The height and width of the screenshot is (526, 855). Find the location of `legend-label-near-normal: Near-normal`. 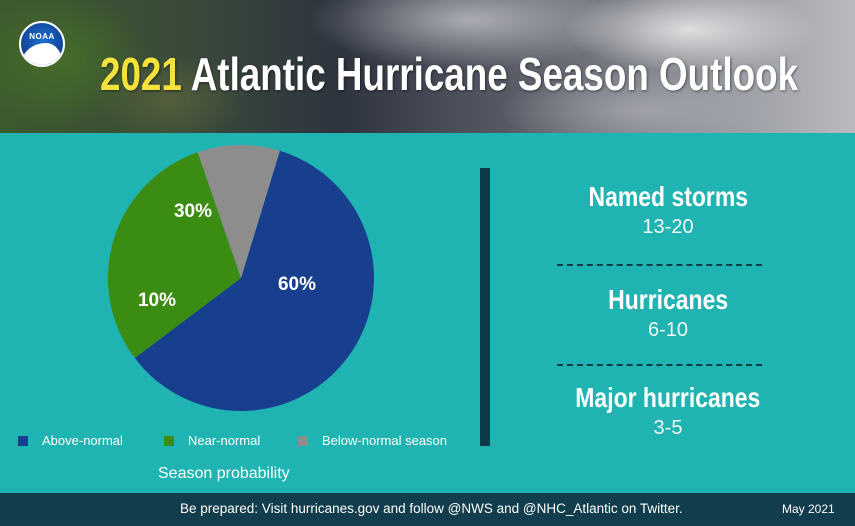

legend-label-near-normal: Near-normal is located at coordinates (224, 440).